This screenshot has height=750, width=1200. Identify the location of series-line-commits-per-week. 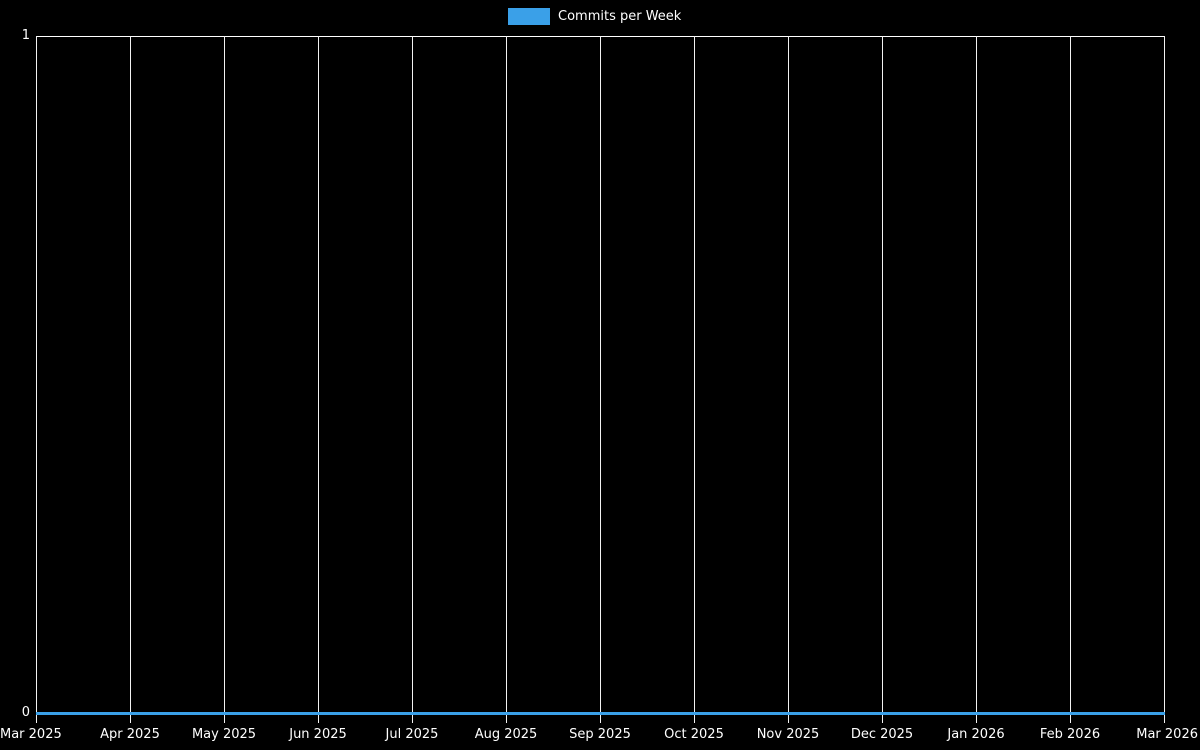
(600, 713).